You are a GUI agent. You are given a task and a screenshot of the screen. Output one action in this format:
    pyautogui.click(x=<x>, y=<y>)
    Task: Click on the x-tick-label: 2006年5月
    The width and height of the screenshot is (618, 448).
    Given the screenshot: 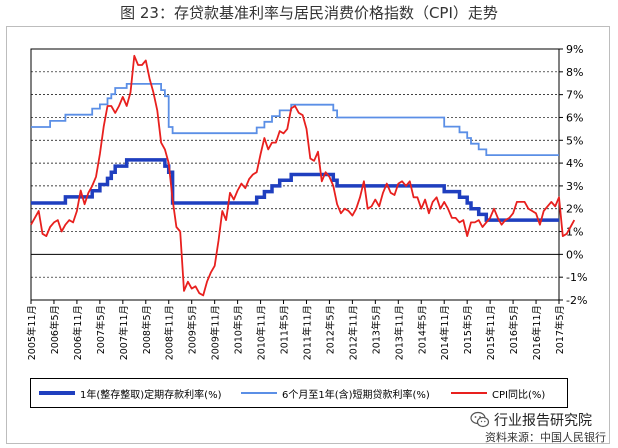 What is the action you would take?
    pyautogui.click(x=55, y=329)
    